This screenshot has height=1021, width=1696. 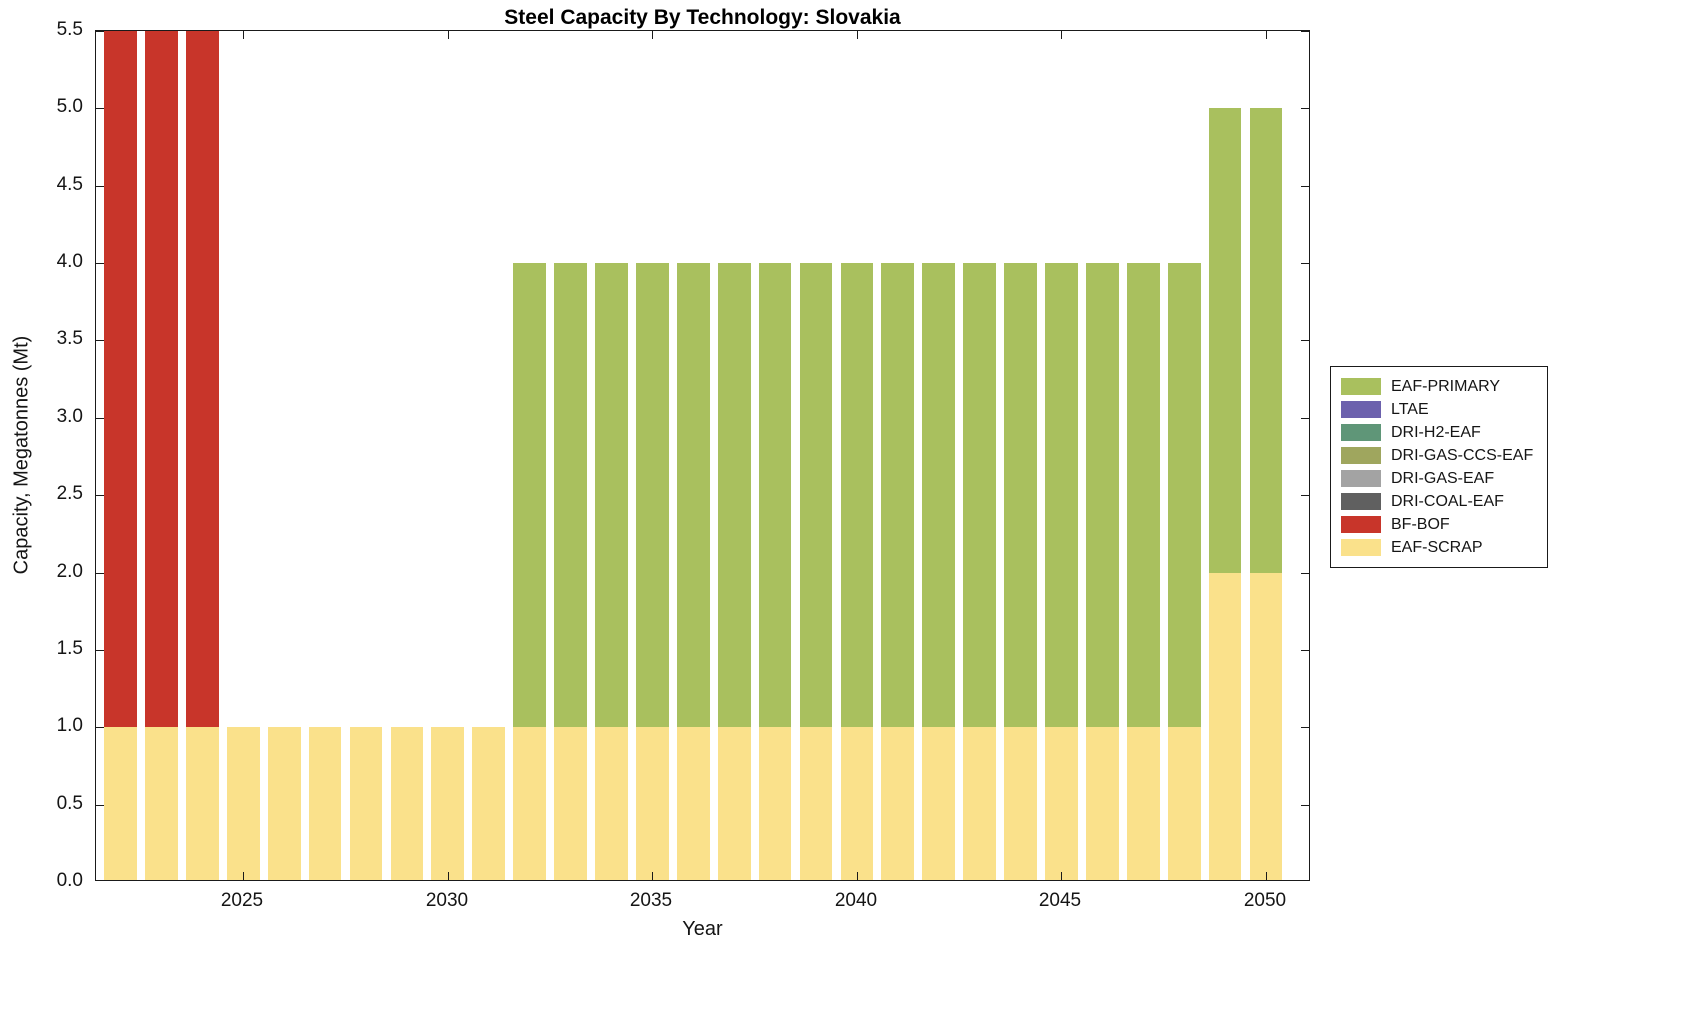 I want to click on y-tick-label: 1.0, so click(x=69, y=725).